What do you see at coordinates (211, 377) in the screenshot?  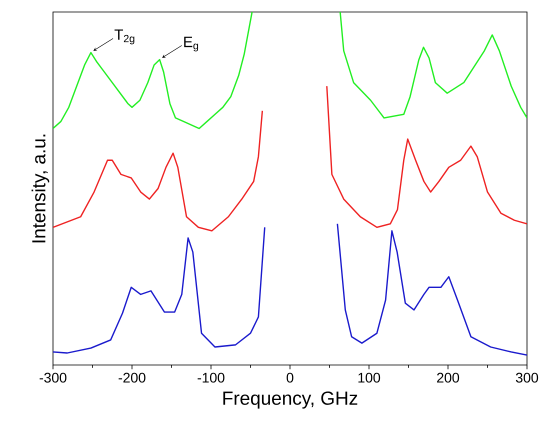 I see `x-tick-label: -100` at bounding box center [211, 377].